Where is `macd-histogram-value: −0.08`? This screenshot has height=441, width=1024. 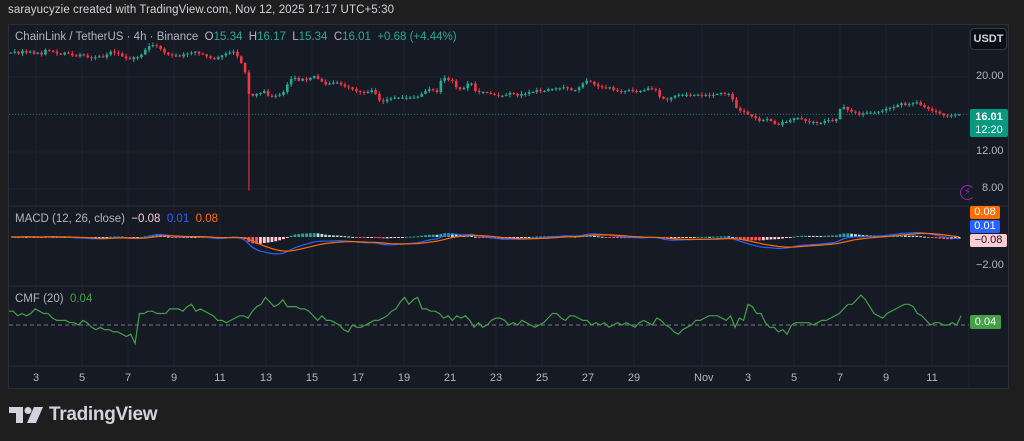
macd-histogram-value: −0.08 is located at coordinates (146, 219).